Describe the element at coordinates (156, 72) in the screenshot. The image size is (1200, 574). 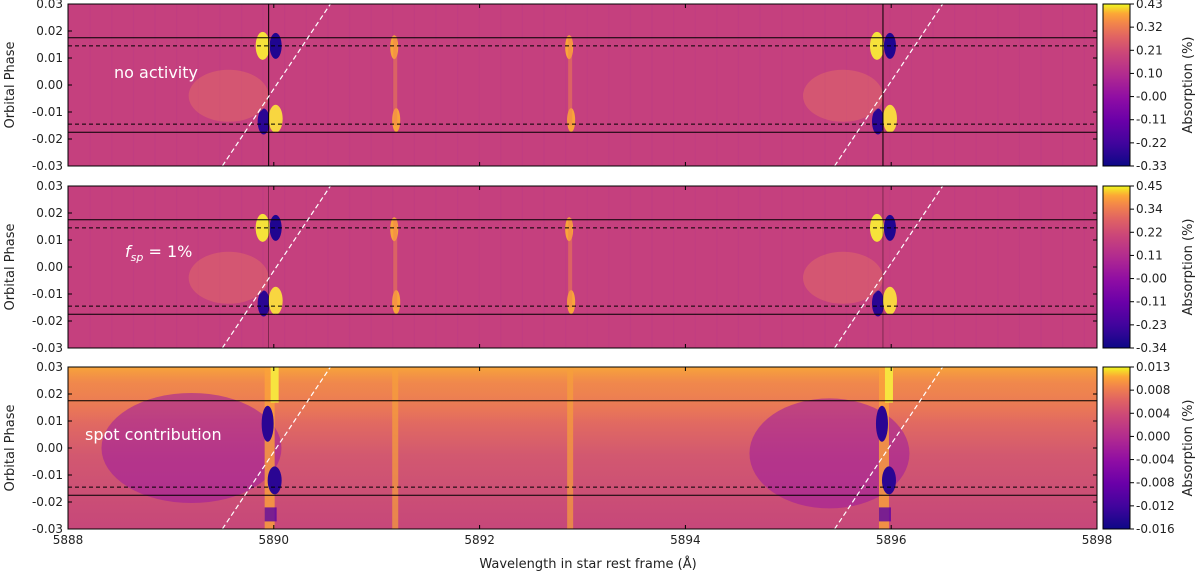
I see `panel-annotation: no activity` at that location.